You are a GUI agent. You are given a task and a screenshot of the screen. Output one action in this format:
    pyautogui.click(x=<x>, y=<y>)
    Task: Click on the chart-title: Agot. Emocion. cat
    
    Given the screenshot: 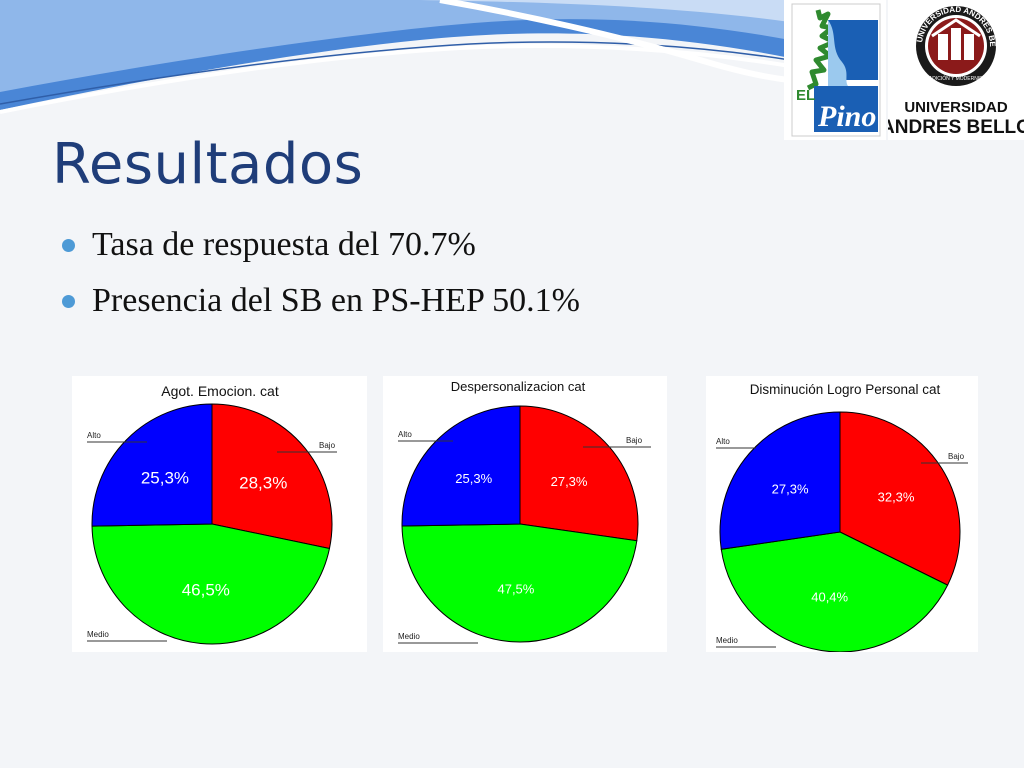 What is the action you would take?
    pyautogui.click(x=220, y=391)
    